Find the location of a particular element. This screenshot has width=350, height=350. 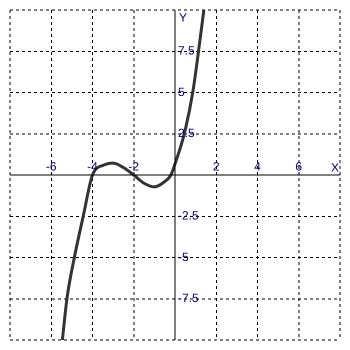

y-tick-label: -5 is located at coordinates (183, 257).